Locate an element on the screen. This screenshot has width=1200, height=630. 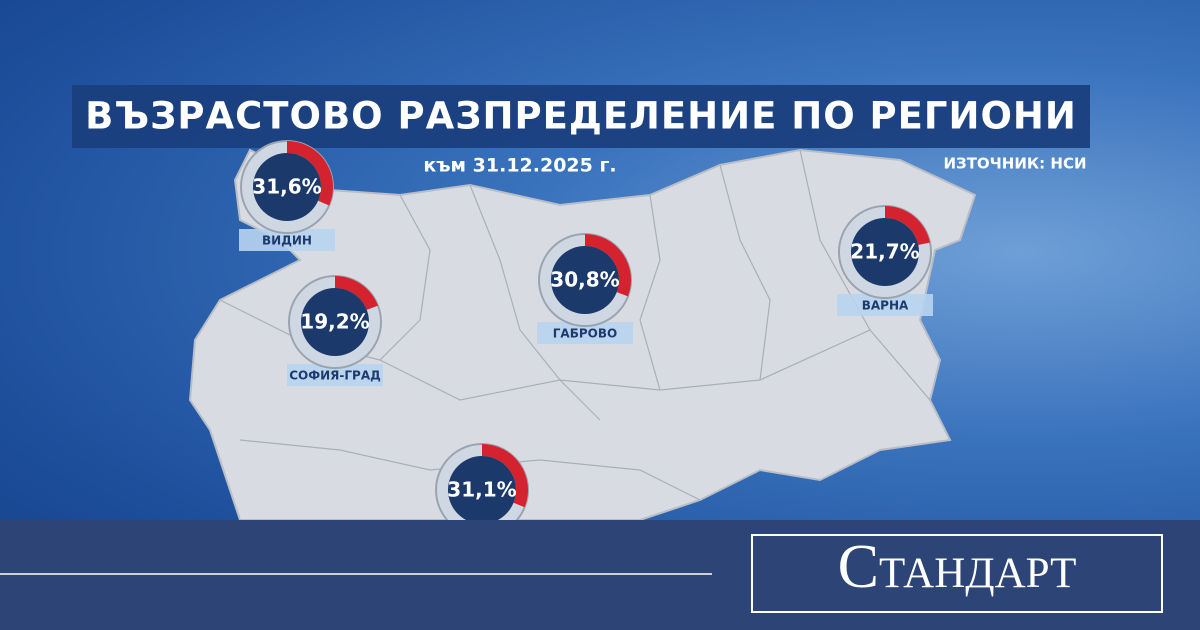
value-label: 31,6% is located at coordinates (286, 187).